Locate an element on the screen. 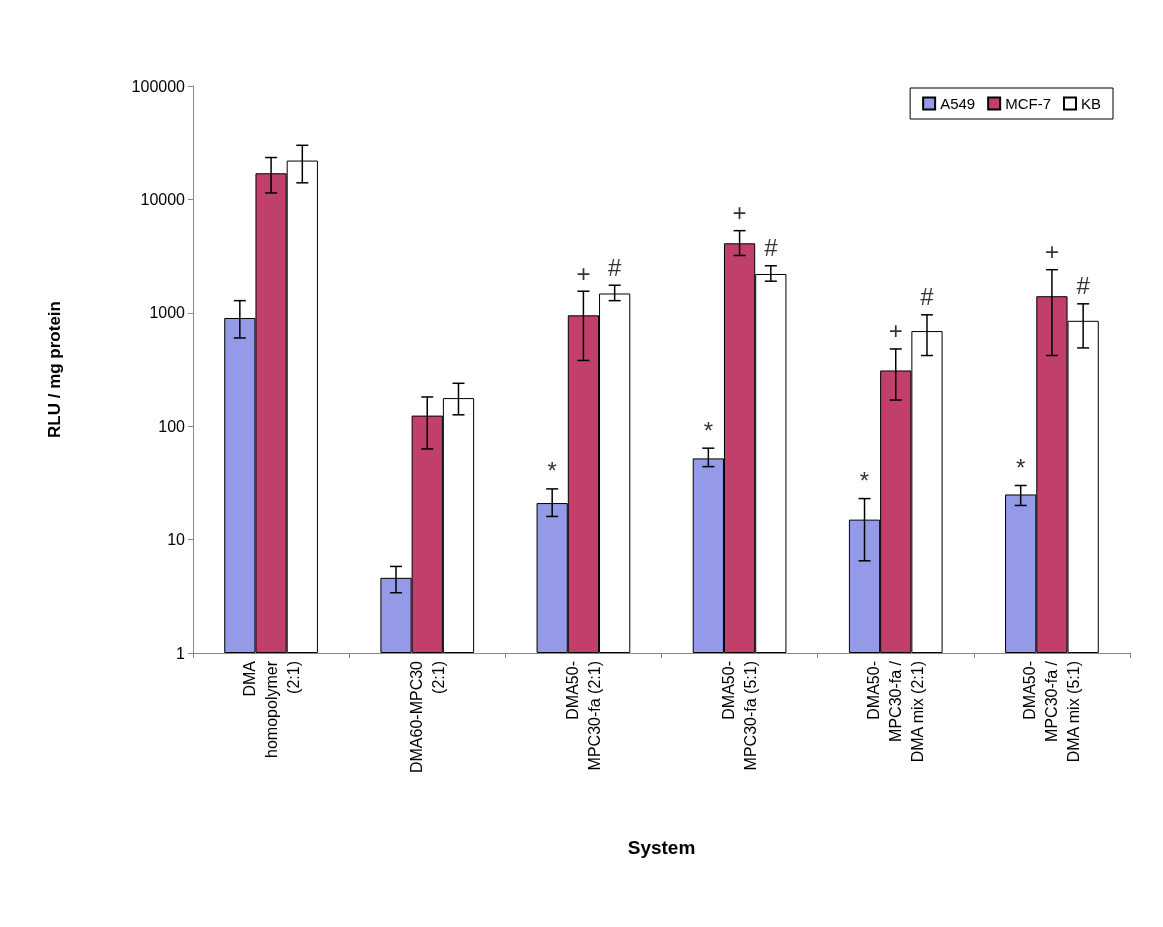 The height and width of the screenshot is (927, 1163). y-tick-label: 100 is located at coordinates (172, 426).